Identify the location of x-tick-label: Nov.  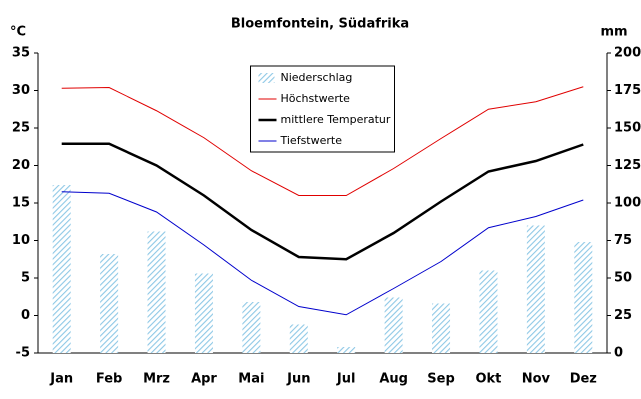
(536, 379).